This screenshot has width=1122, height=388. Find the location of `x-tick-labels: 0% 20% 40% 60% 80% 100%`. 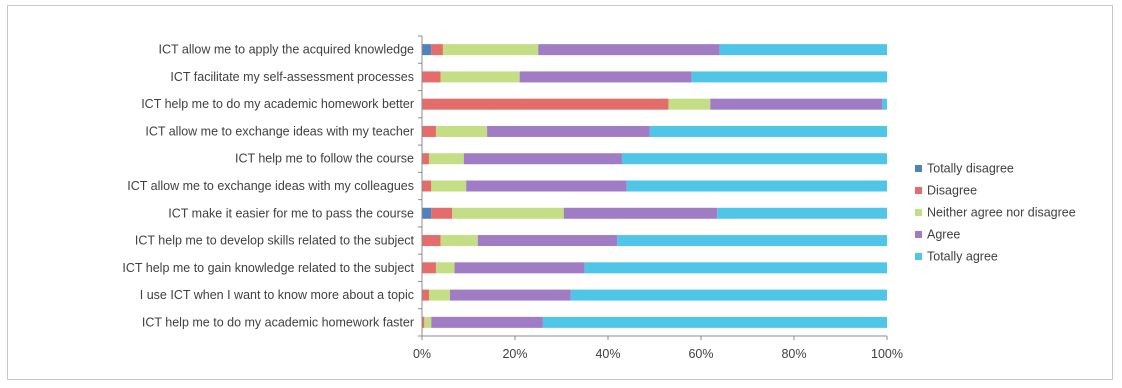

x-tick-labels: 0% 20% 40% 60% 80% 100% is located at coordinates (658, 354).